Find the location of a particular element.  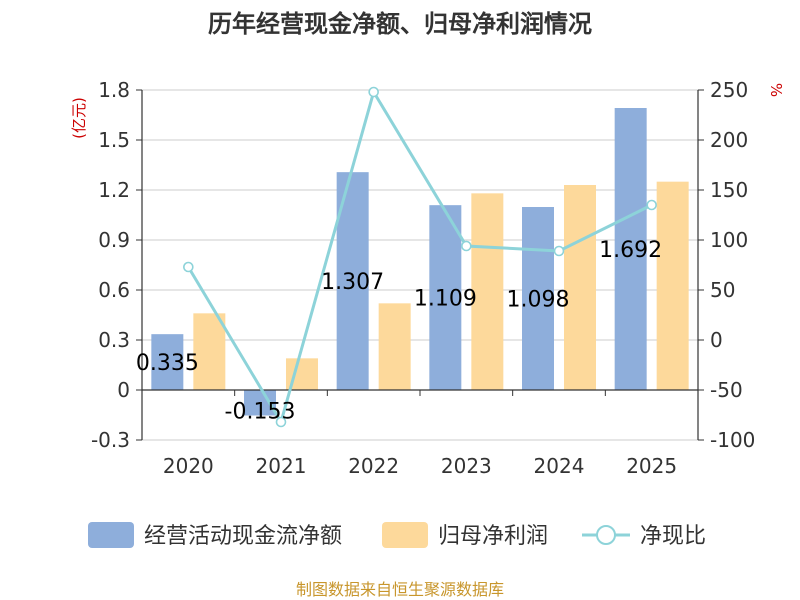

data-label-cashflow: 1.692 is located at coordinates (630, 250).